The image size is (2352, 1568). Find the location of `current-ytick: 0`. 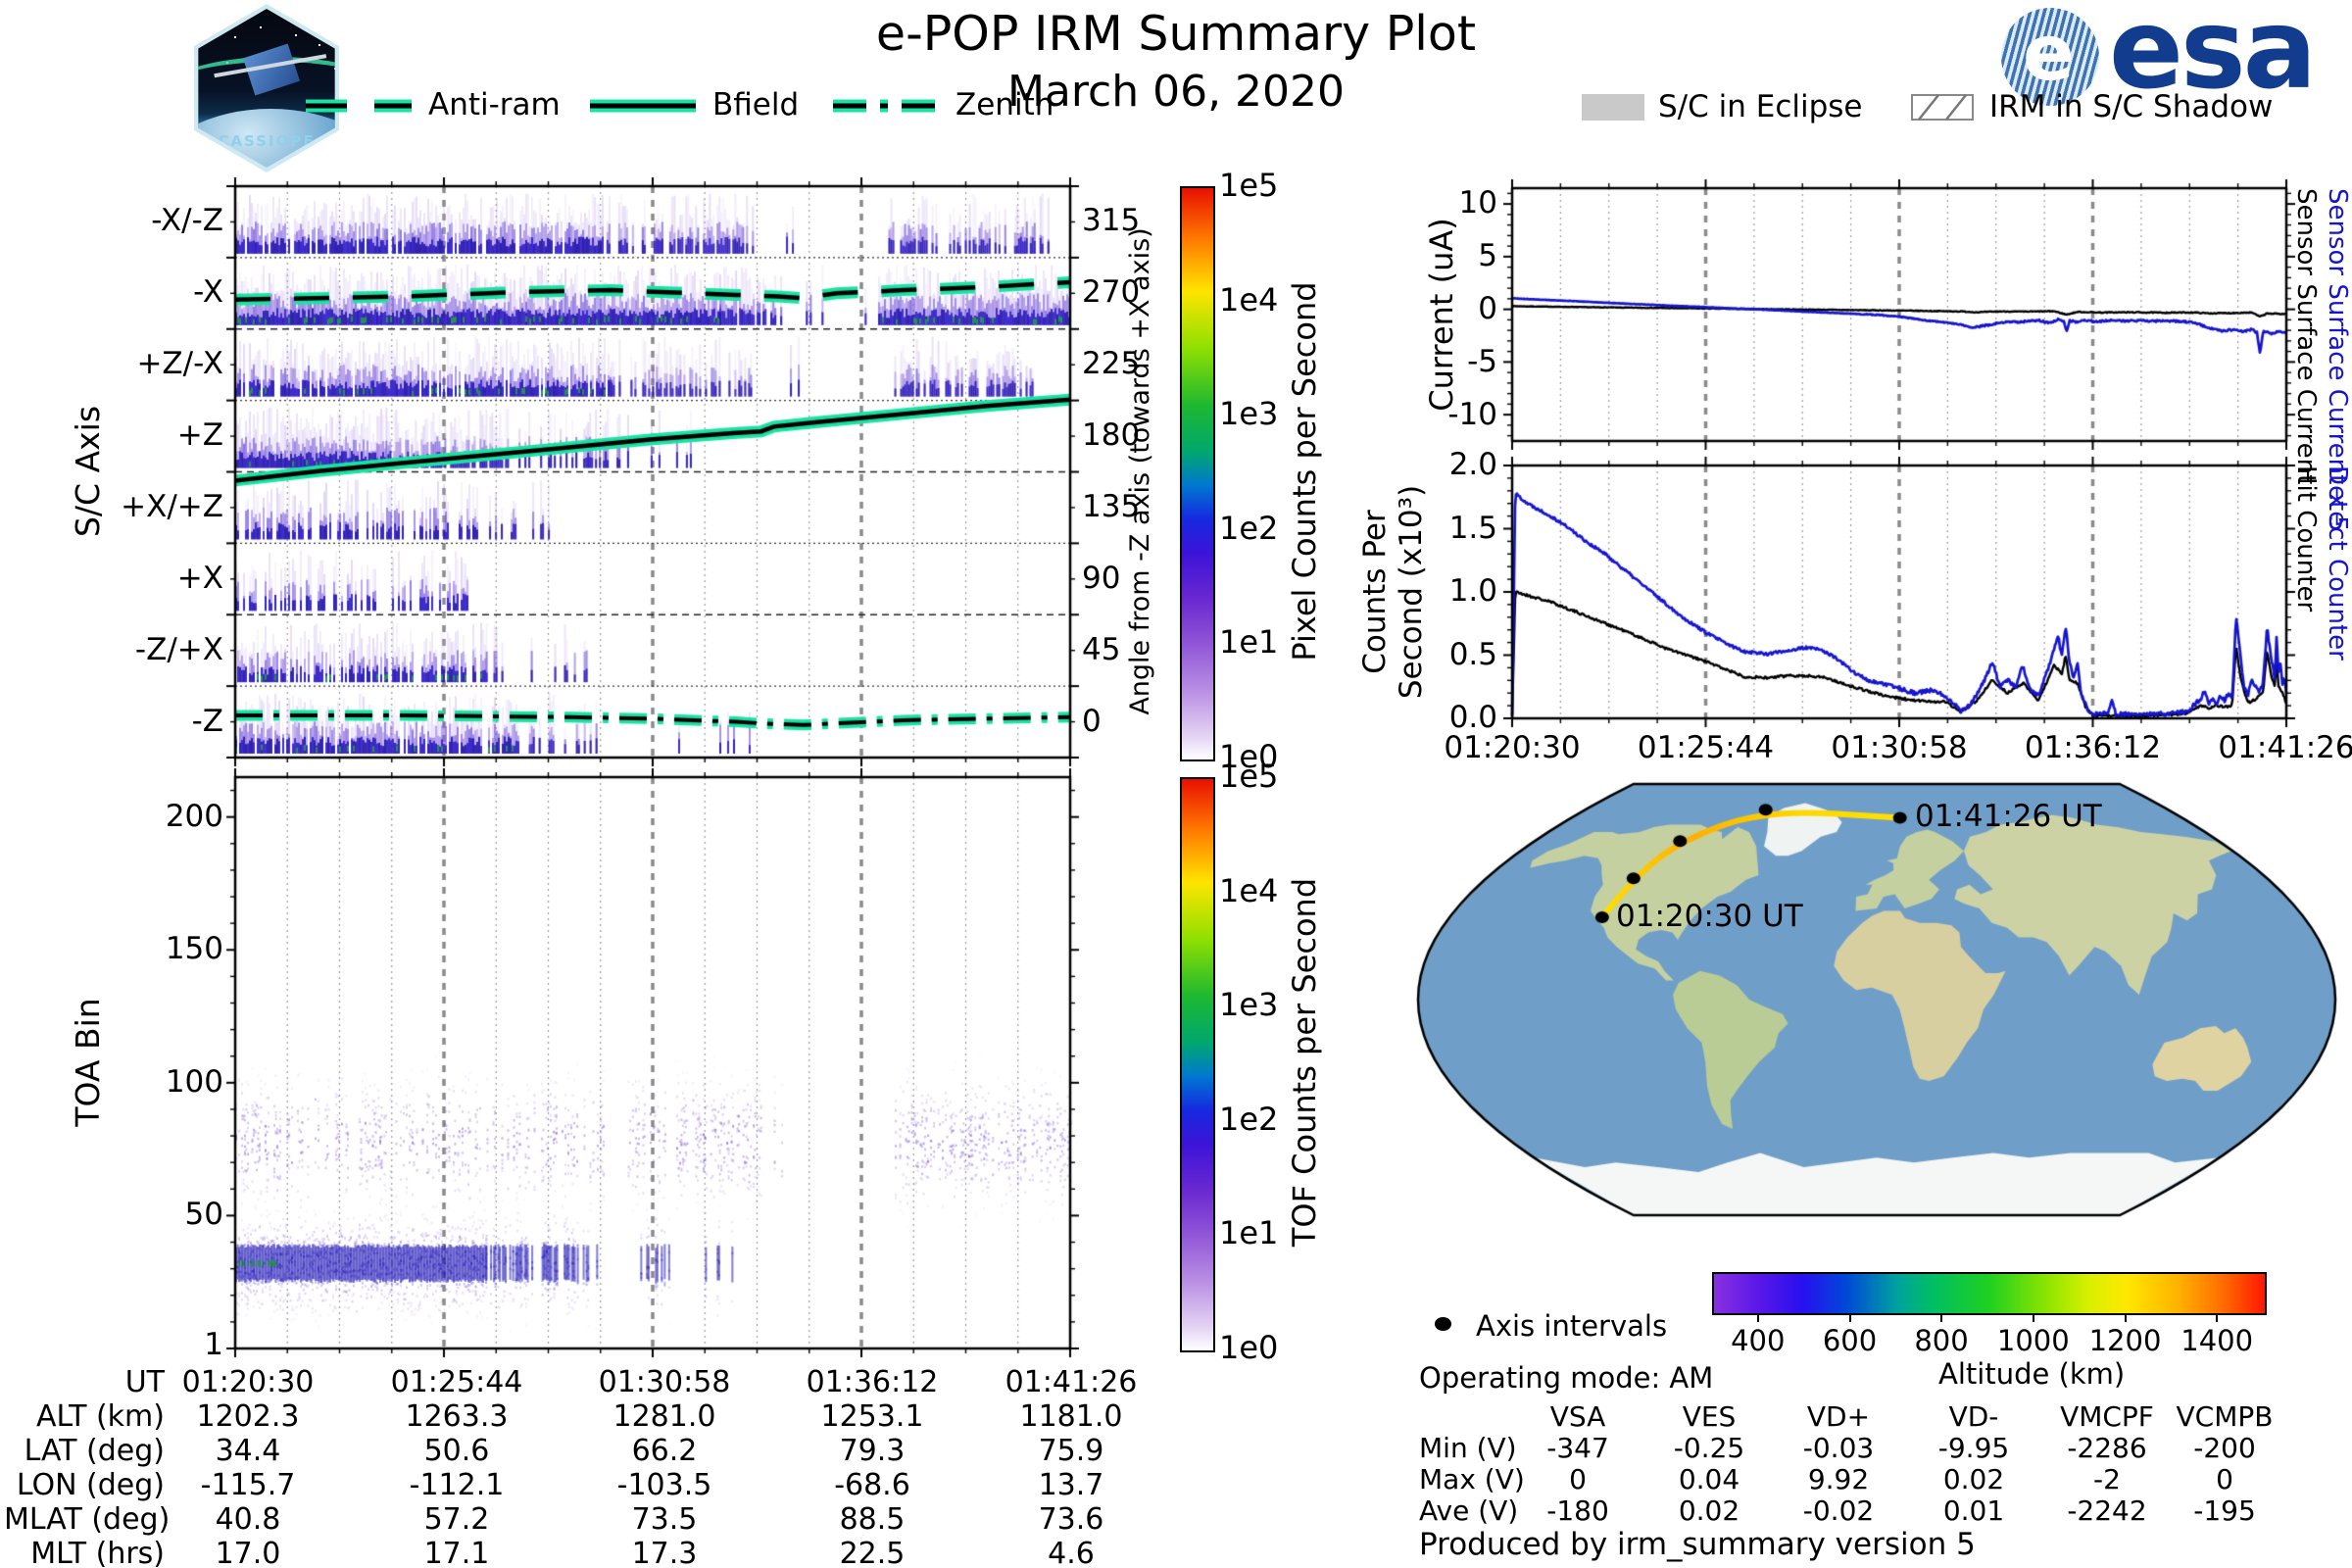

current-ytick: 0 is located at coordinates (1487, 308).